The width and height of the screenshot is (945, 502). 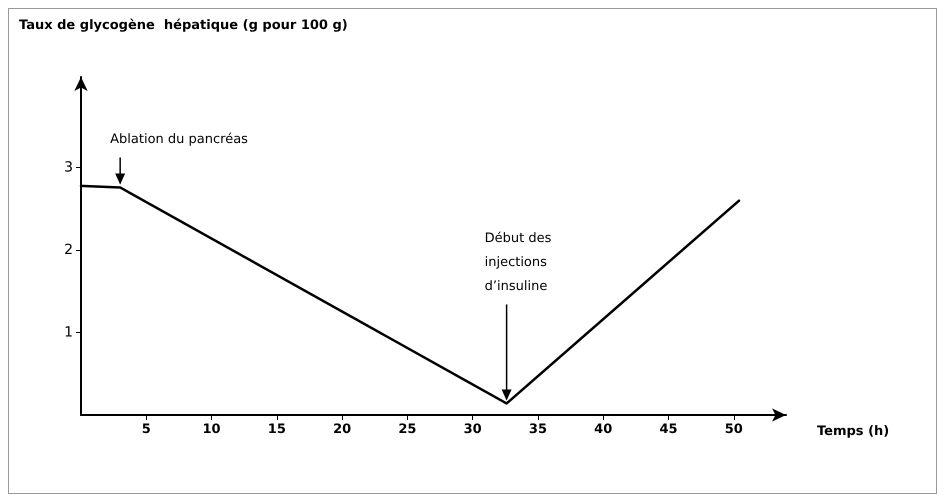 What do you see at coordinates (68, 250) in the screenshot?
I see `y-tick-label: 2` at bounding box center [68, 250].